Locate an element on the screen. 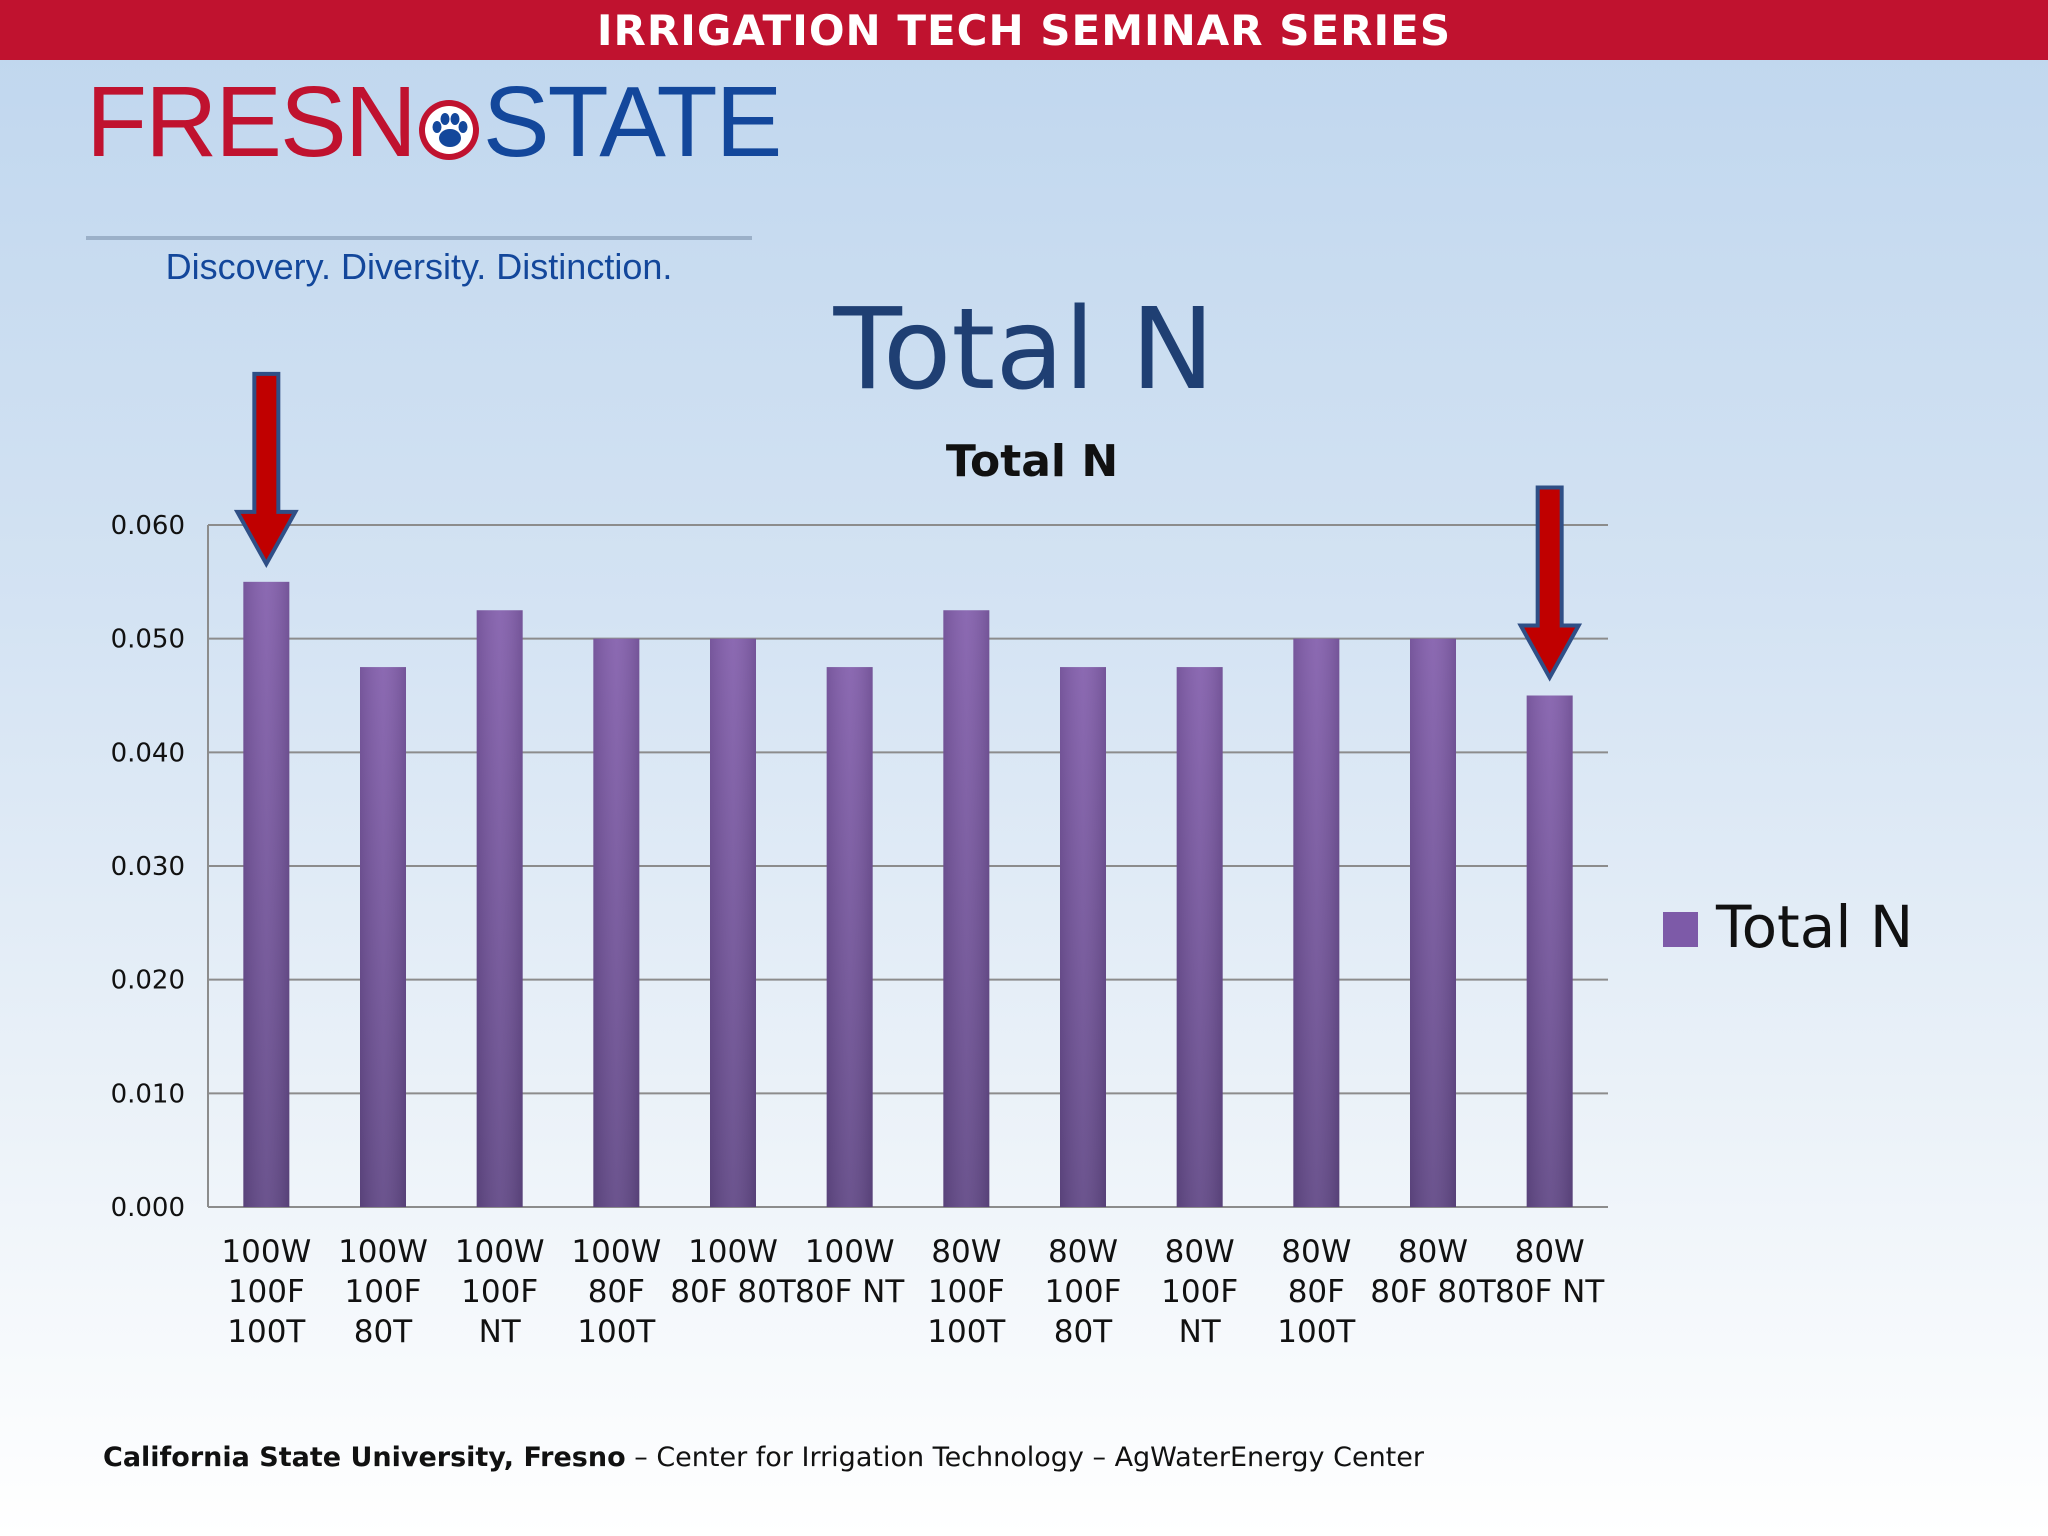  y-tick-label: 0.010 is located at coordinates (148, 1094).